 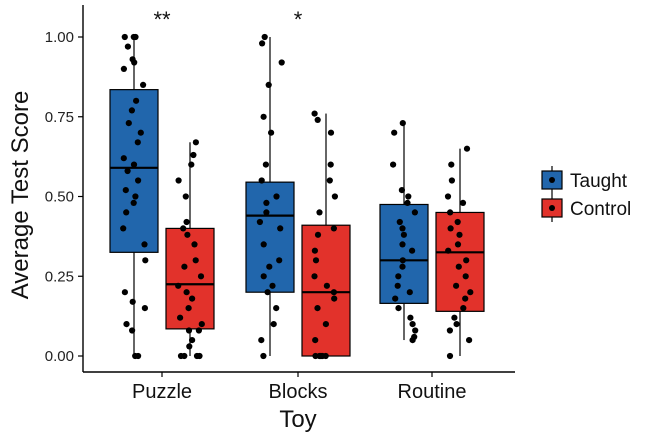 What do you see at coordinates (59, 37) in the screenshot?
I see `y-tick-label: 1.00` at bounding box center [59, 37].